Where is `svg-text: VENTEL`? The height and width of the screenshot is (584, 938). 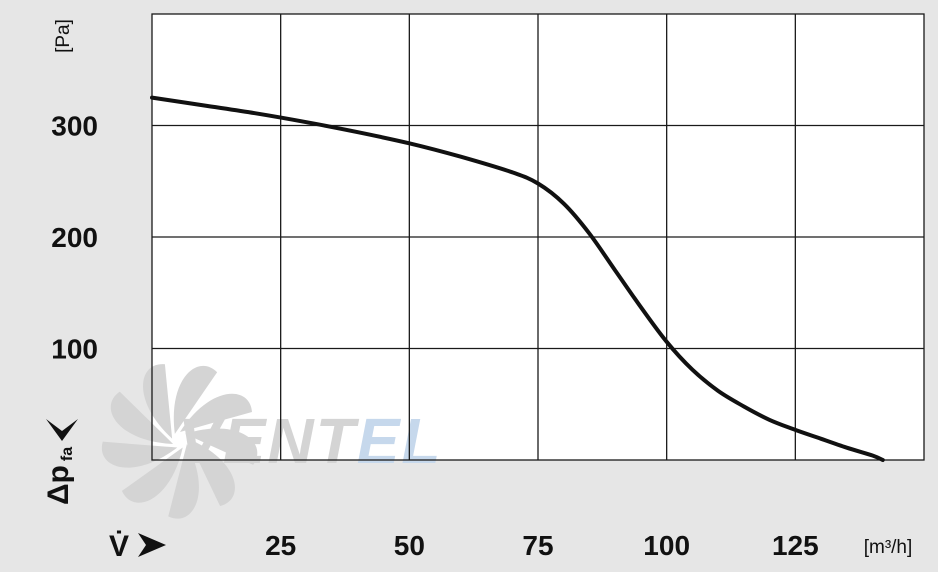
svg-text: VENTEL is located at coordinates (310, 441).